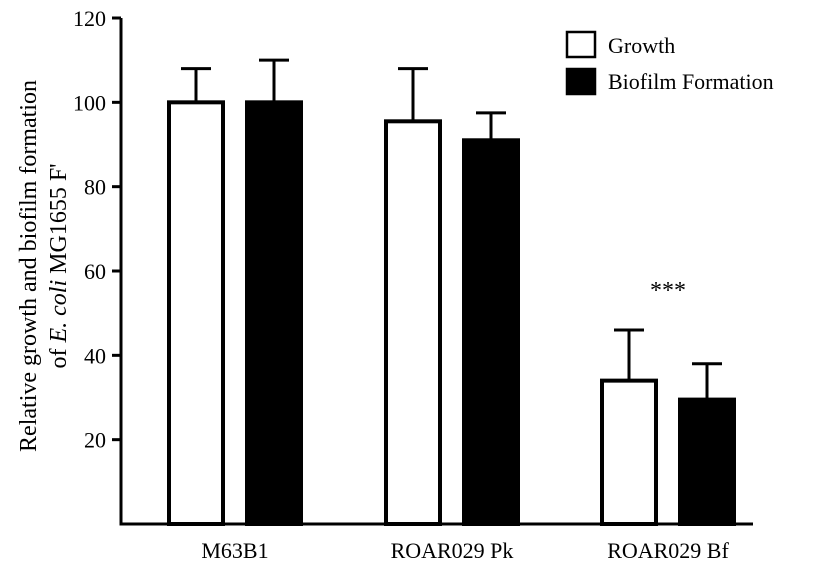 The width and height of the screenshot is (815, 564). Describe the element at coordinates (29, 266) in the screenshot. I see `y-axis-label-line-1: Relative growth and biofilm formation` at that location.